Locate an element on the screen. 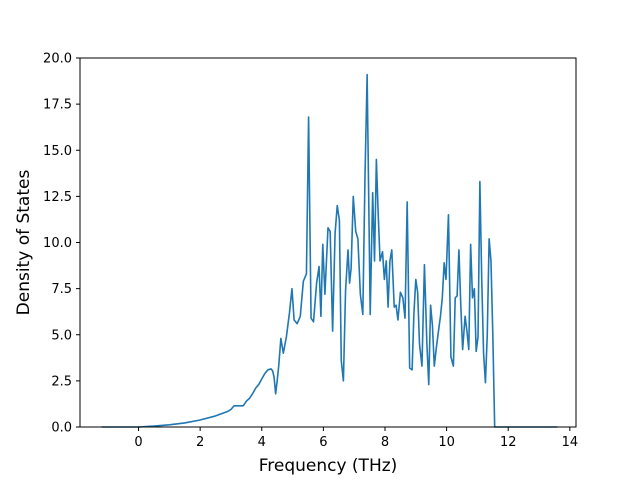 Image resolution: width=640 pixels, height=480 pixels. x-tick-label: 0 is located at coordinates (138, 442).